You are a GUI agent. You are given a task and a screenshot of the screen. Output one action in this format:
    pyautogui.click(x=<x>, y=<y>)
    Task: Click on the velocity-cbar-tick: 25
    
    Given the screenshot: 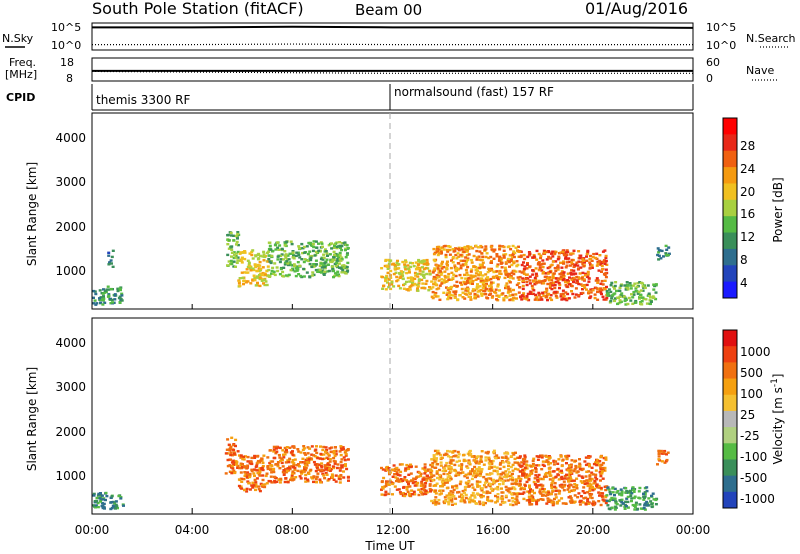 What is the action you would take?
    pyautogui.click(x=747, y=415)
    